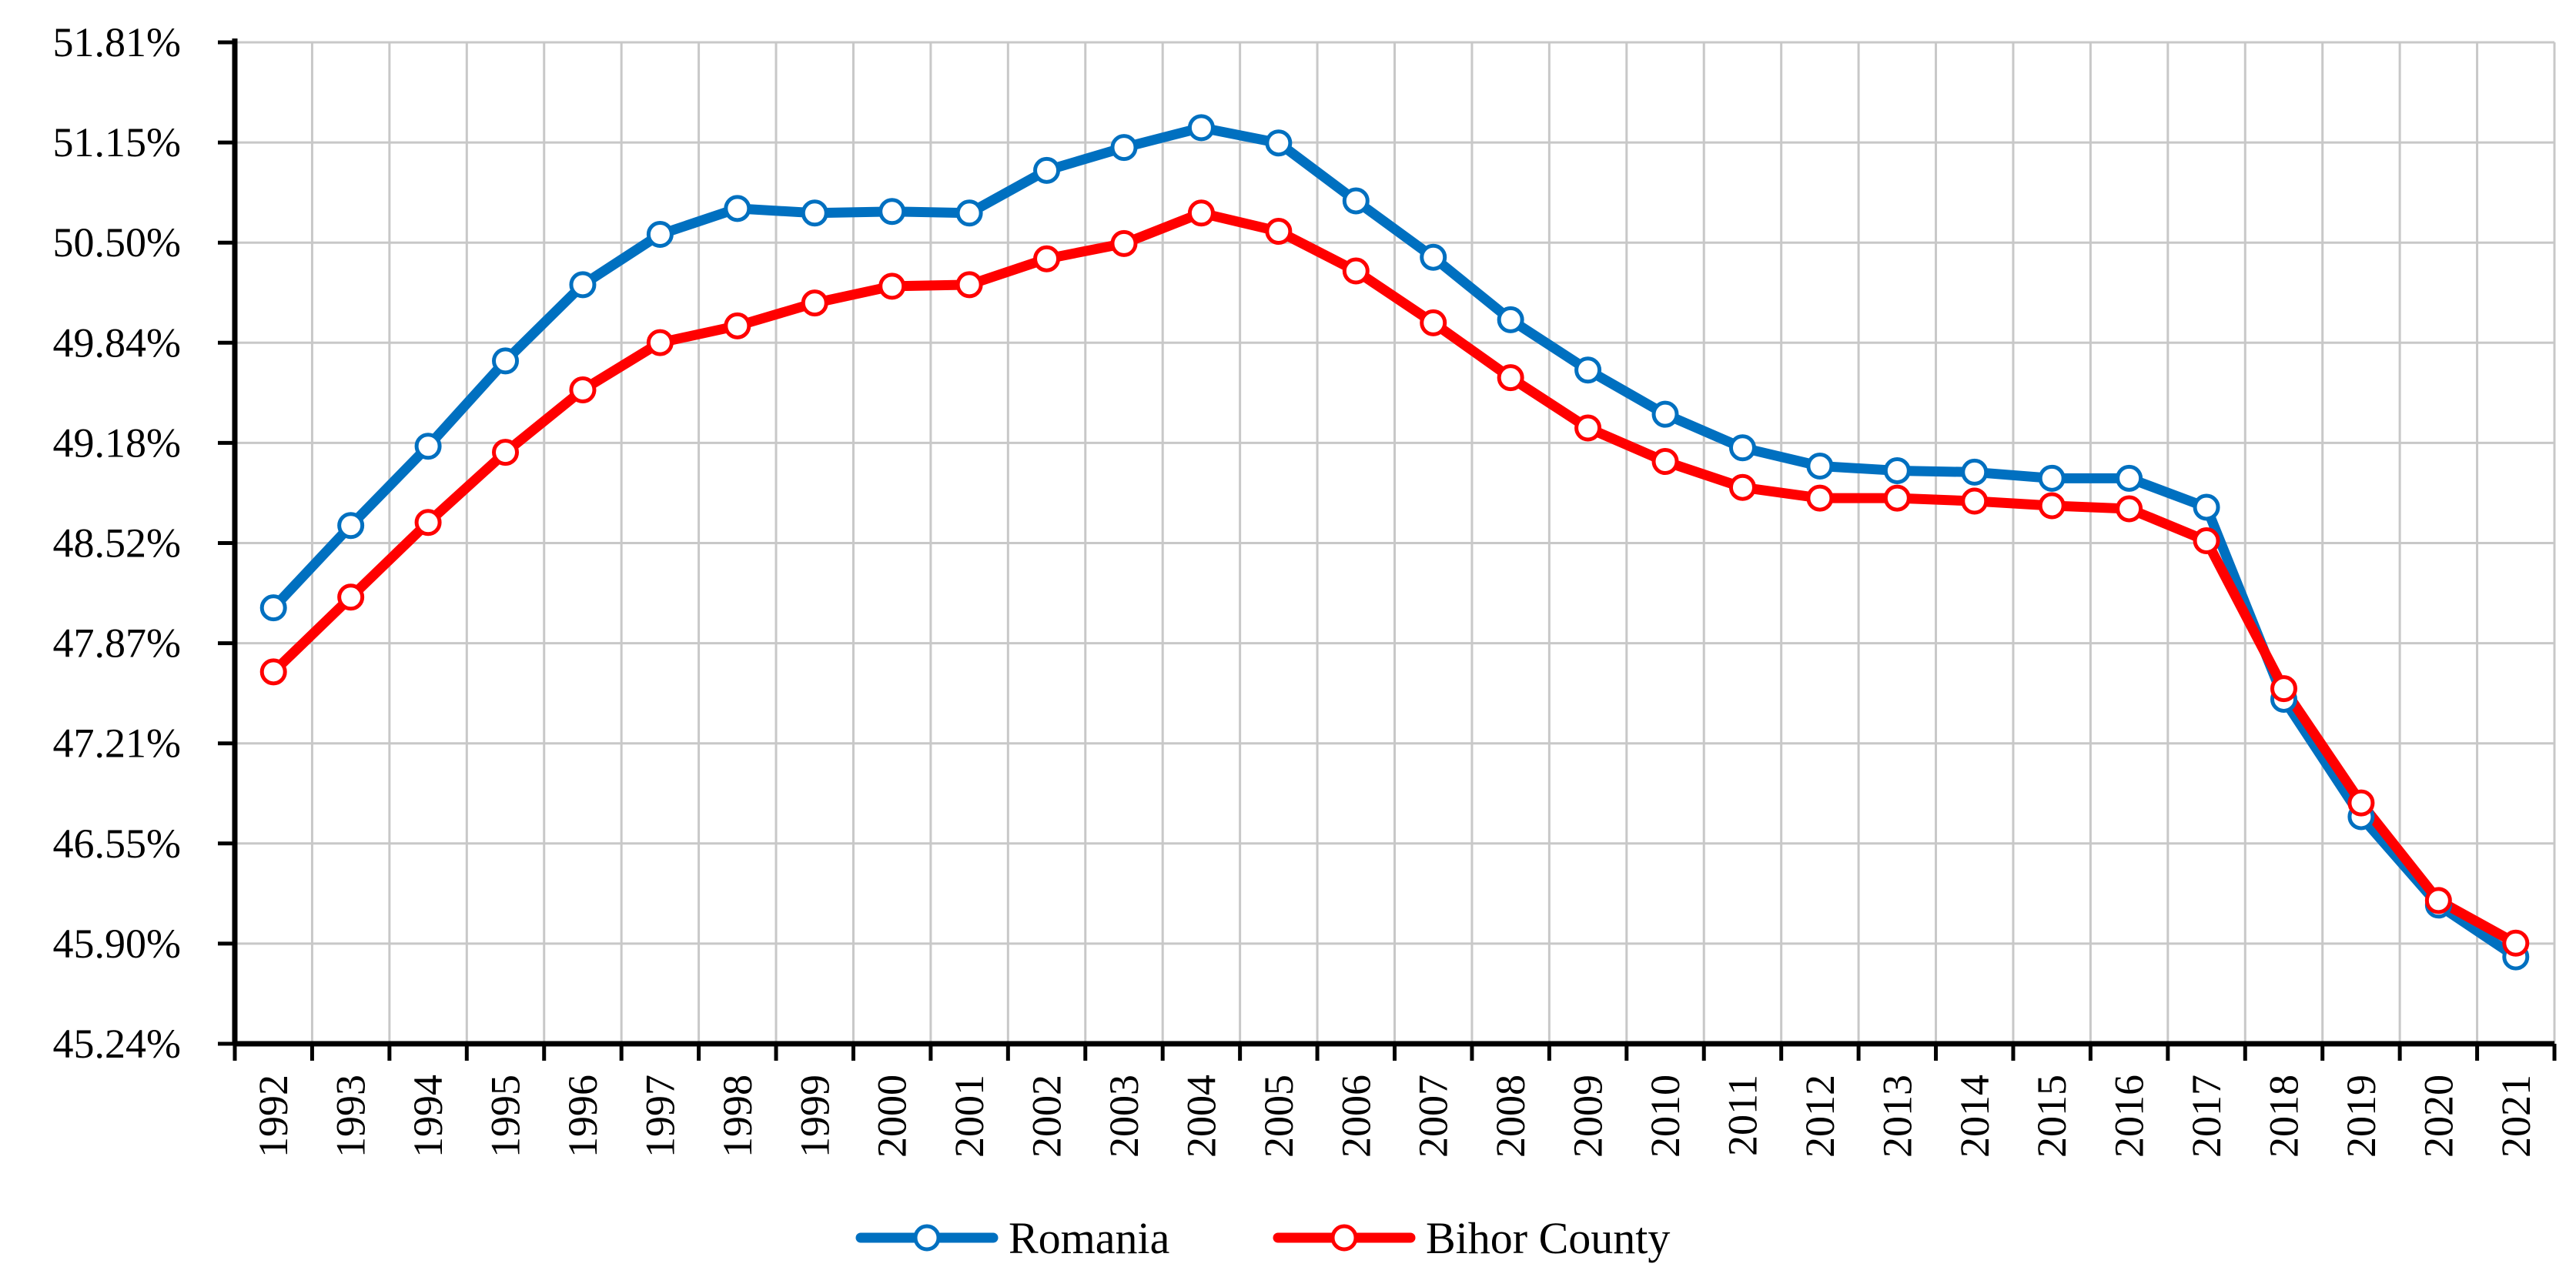 The width and height of the screenshot is (2576, 1277). I want to click on x-tick-label: 2000, so click(892, 1117).